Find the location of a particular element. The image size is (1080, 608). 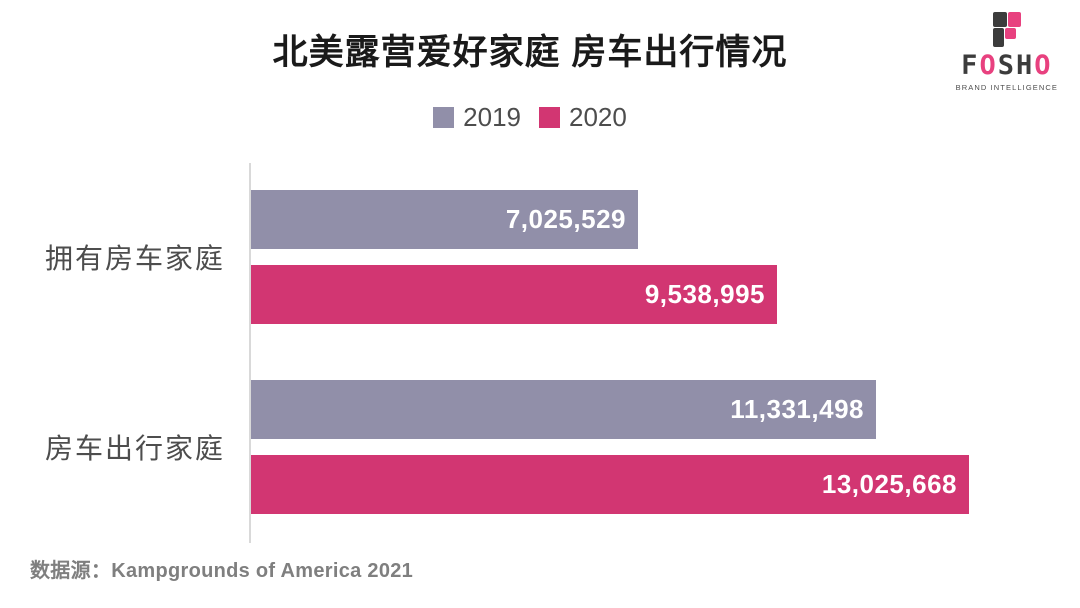

category-label: 房车出行家庭 is located at coordinates (134, 448).